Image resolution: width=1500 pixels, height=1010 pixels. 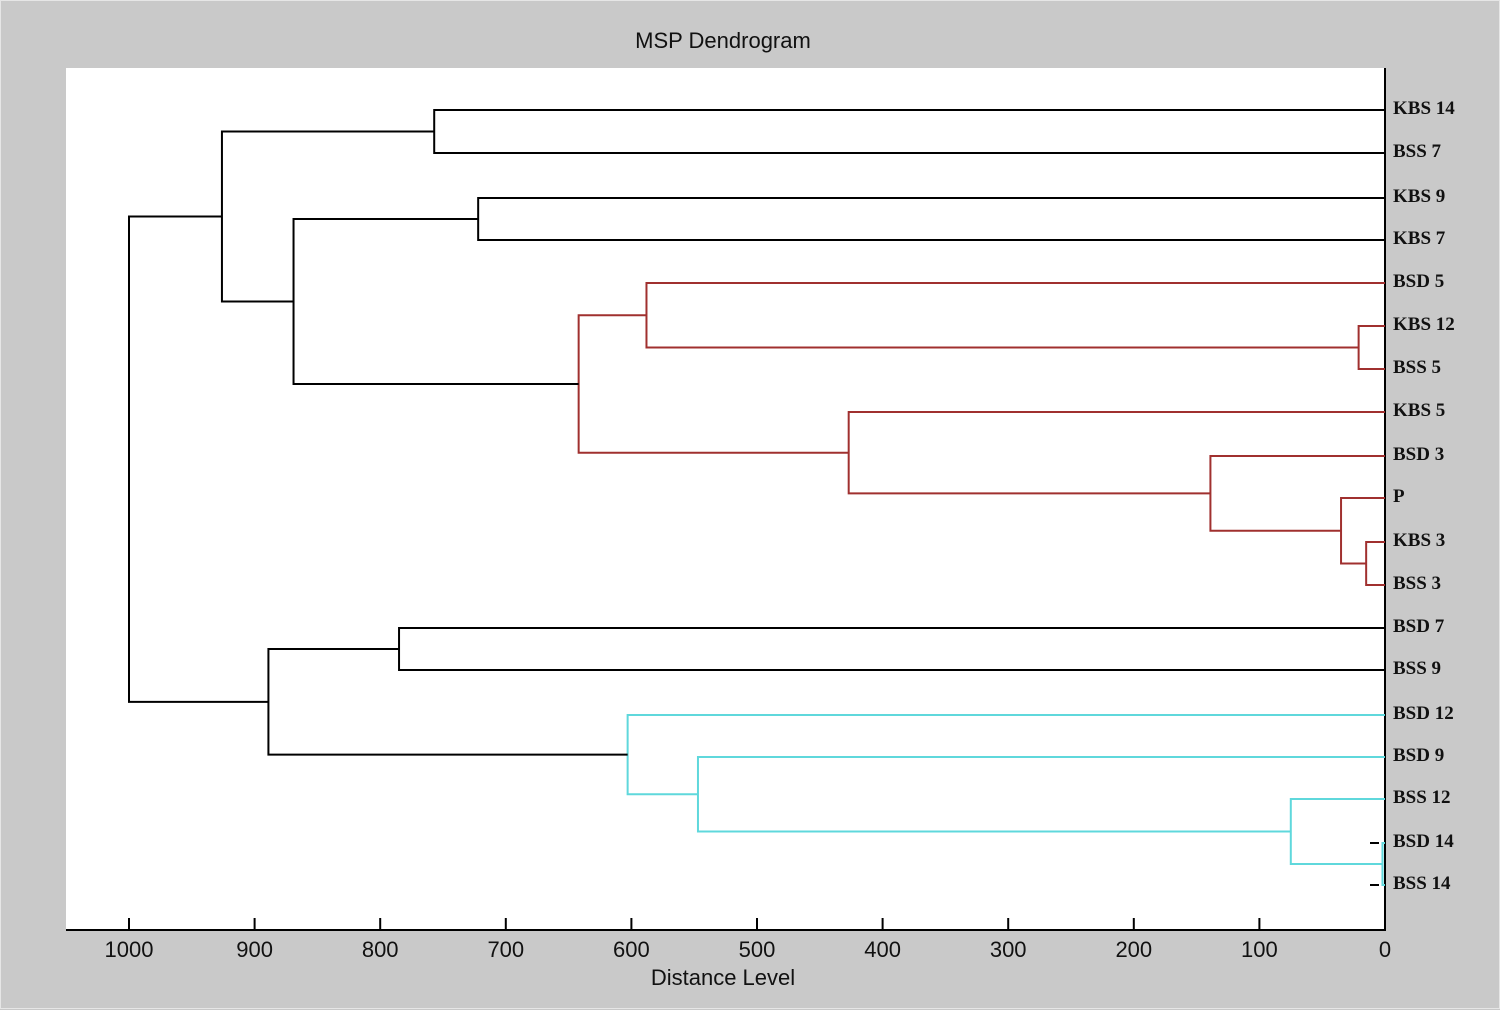 I want to click on leaf-label: BSD 12, so click(x=1423, y=713).